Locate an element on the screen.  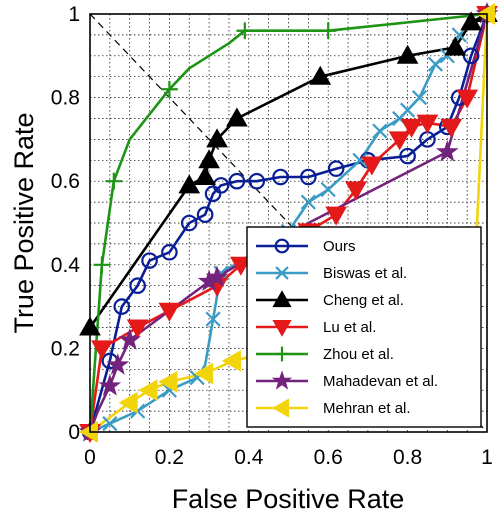
x-tick-label: 0.8 is located at coordinates (407, 457).